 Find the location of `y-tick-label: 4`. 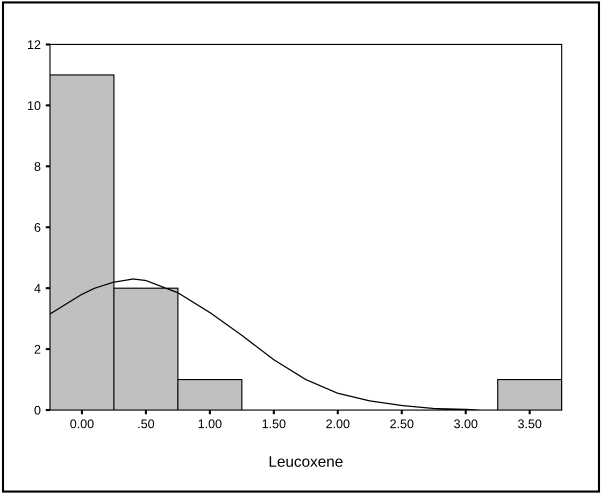

y-tick-label: 4 is located at coordinates (37, 288).